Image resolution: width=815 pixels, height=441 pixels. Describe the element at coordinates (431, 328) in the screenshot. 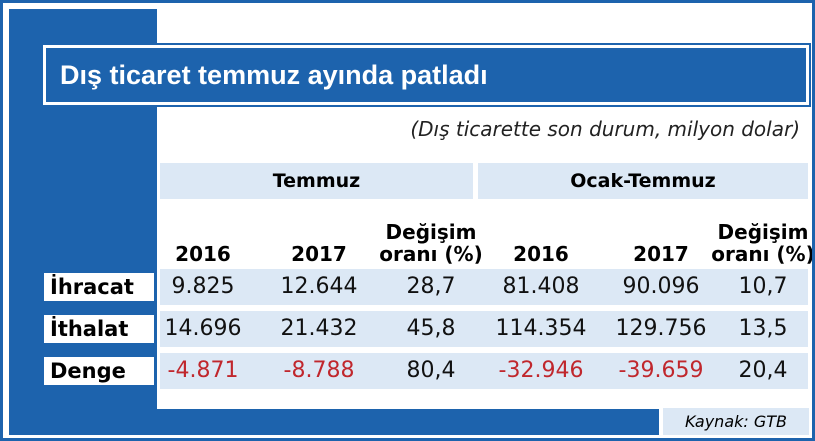

I see `cell: 45,8` at that location.